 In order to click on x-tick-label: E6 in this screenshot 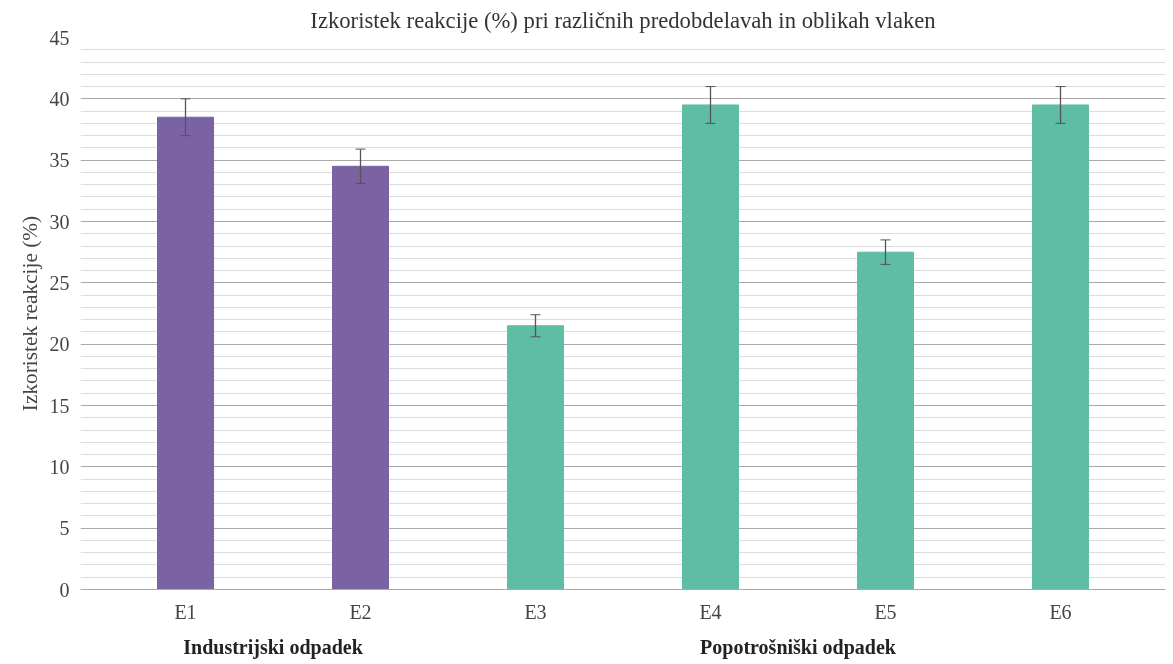, I will do `click(1060, 611)`.